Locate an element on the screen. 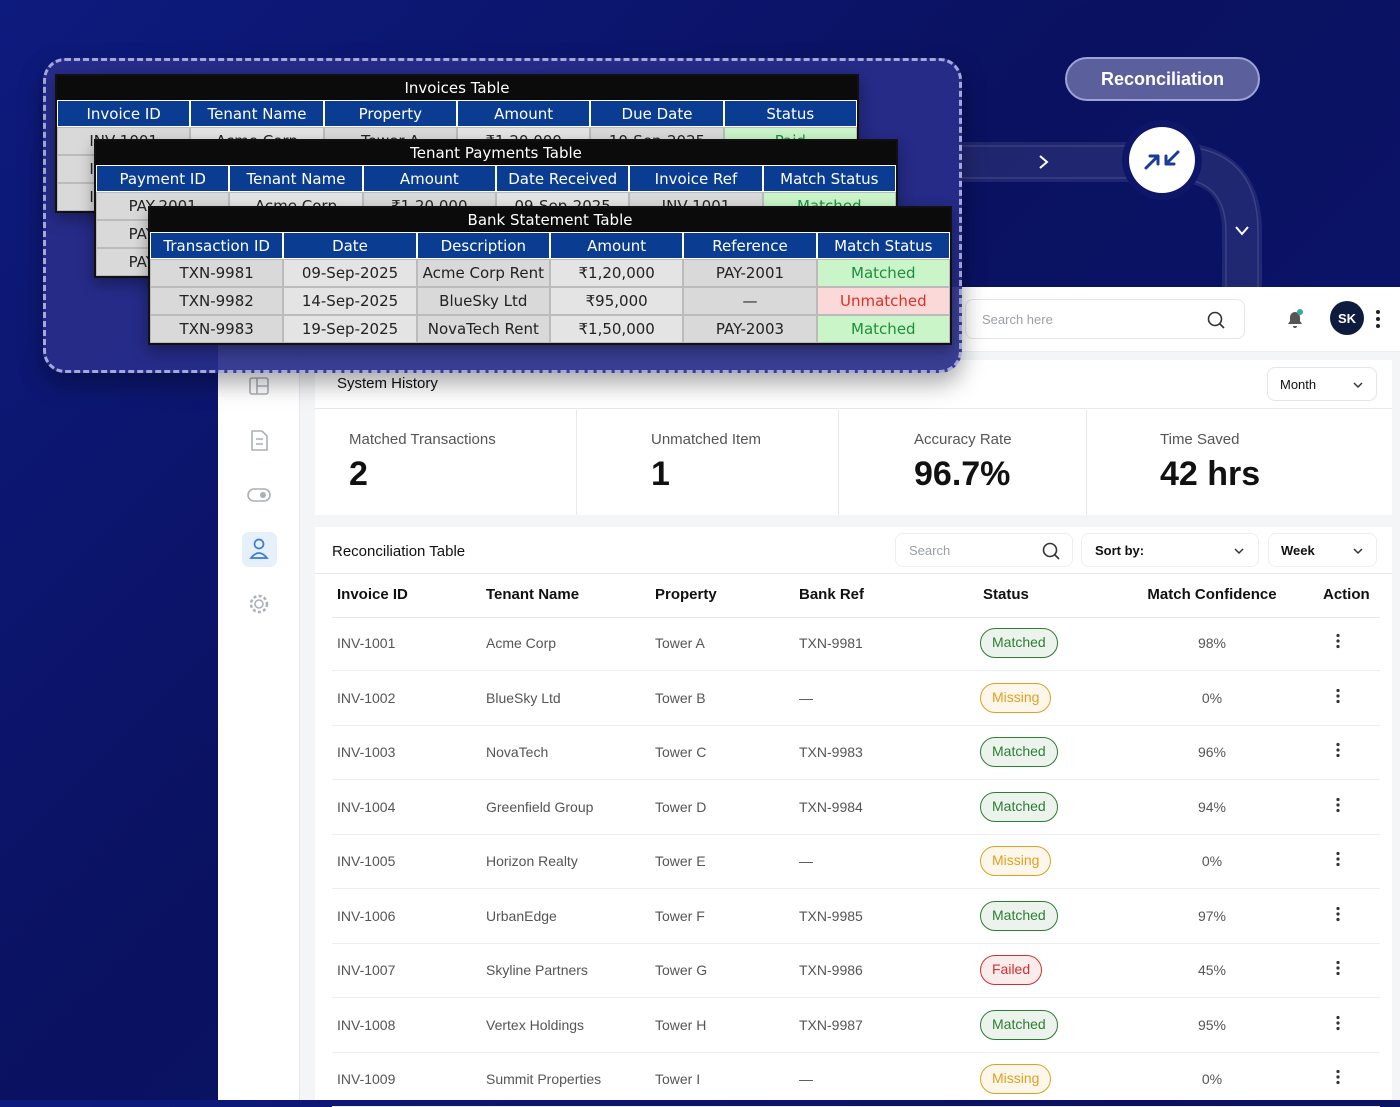 This screenshot has height=1107, width=1400. table-cell: Horizon Realty is located at coordinates (532, 861).